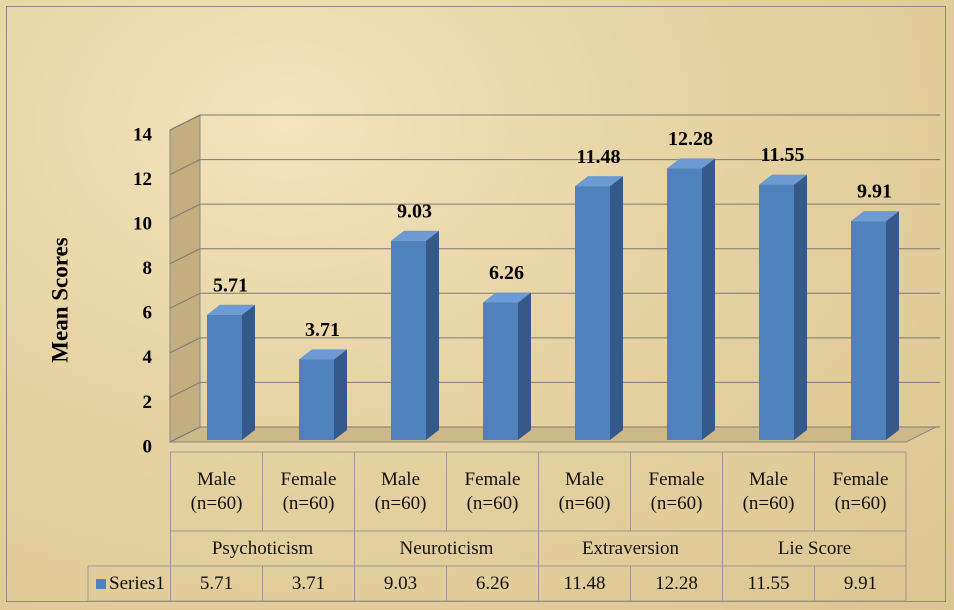 The width and height of the screenshot is (954, 610). I want to click on data-label: 11.48, so click(599, 157).